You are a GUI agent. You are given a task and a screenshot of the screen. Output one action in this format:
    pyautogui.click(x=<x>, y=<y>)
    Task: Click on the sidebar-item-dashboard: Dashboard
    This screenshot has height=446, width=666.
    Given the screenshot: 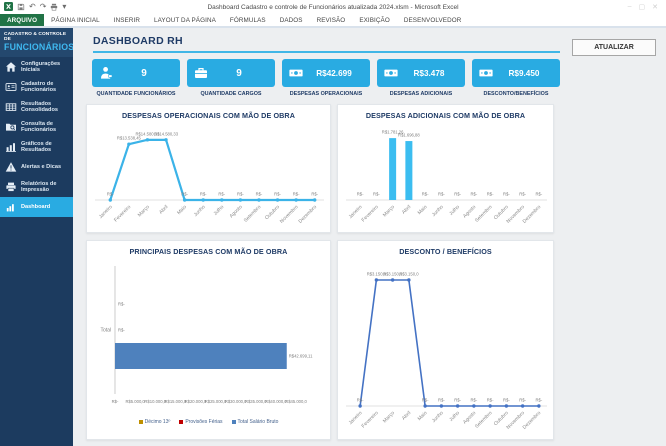 What is the action you would take?
    pyautogui.click(x=36, y=207)
    